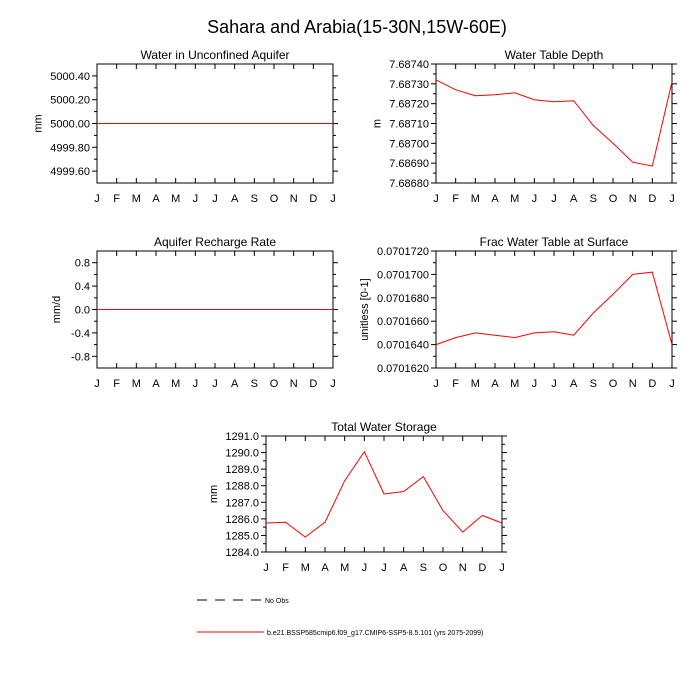 The width and height of the screenshot is (700, 700). I want to click on y-tick-label: 5000.40, so click(70, 77).